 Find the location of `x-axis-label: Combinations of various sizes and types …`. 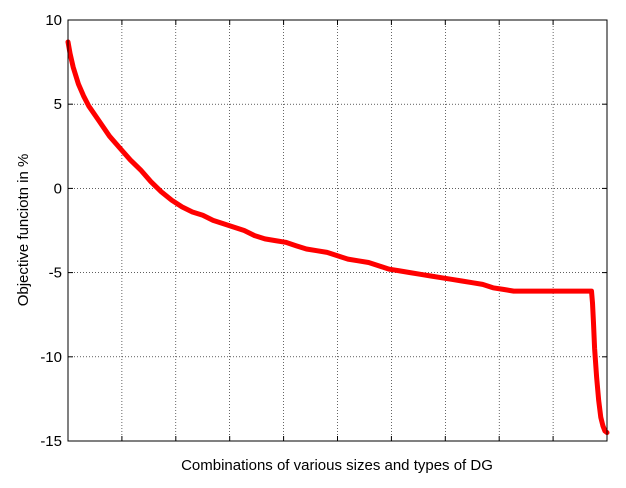

x-axis-label: Combinations of various sizes and types … is located at coordinates (337, 465).